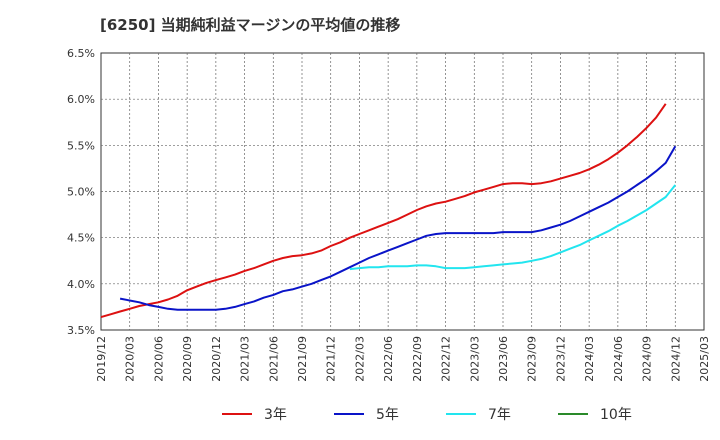 Image resolution: width=720 pixels, height=440 pixels. I want to click on x-tick-label: 2020/03, so click(130, 359).